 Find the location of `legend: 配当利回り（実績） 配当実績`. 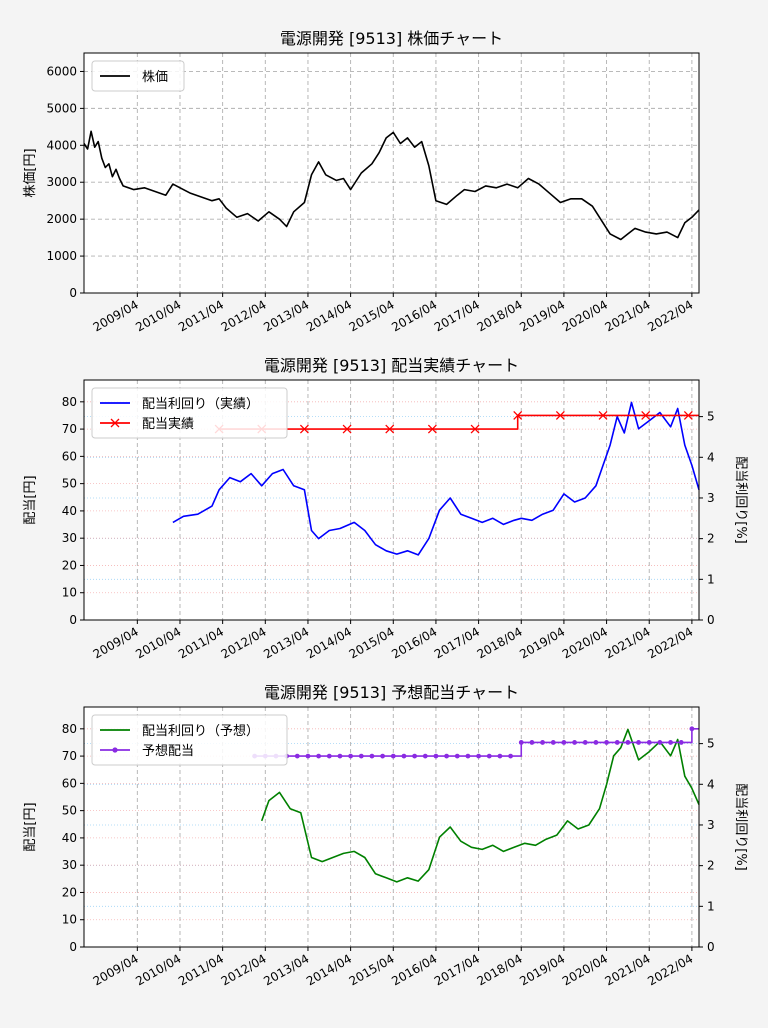

legend: 配当利回り（実績） 配当実績 is located at coordinates (189, 413).